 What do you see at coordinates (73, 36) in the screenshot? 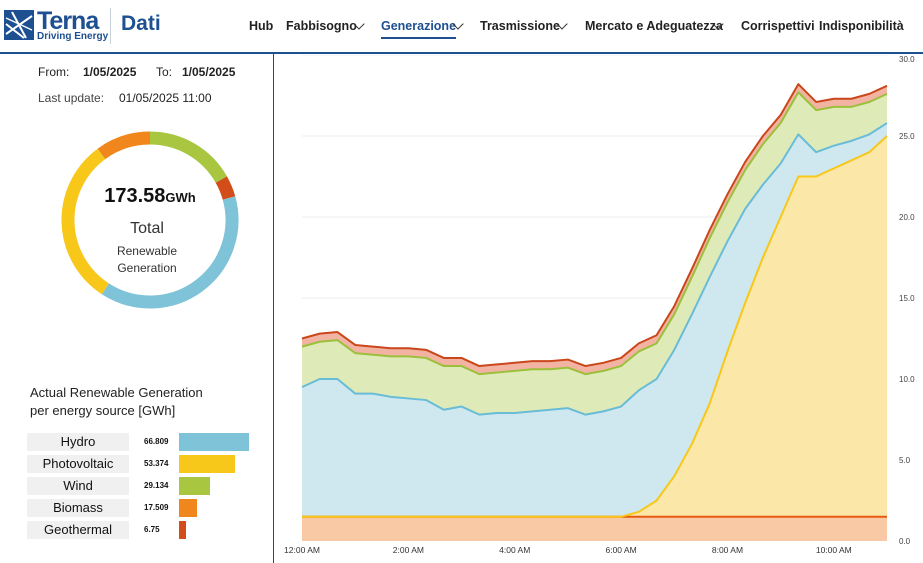
I see `brand-tagline: Driving Energy` at bounding box center [73, 36].